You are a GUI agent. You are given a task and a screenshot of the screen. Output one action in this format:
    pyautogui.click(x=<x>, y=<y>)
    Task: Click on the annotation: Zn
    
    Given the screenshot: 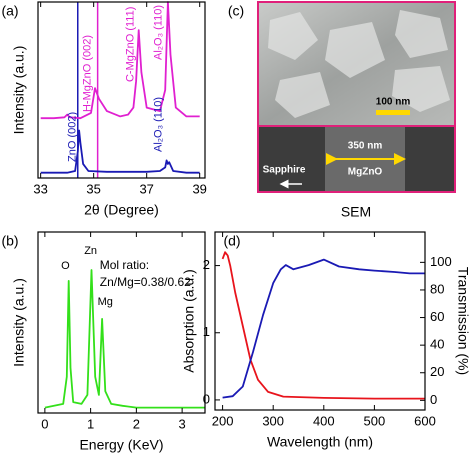 What is the action you would take?
    pyautogui.click(x=90, y=251)
    